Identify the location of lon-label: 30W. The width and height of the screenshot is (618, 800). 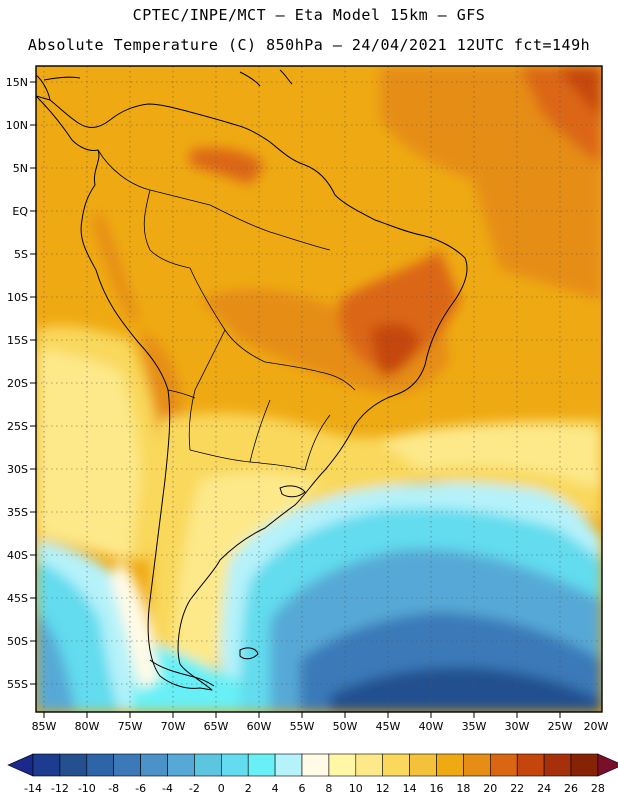
(517, 726).